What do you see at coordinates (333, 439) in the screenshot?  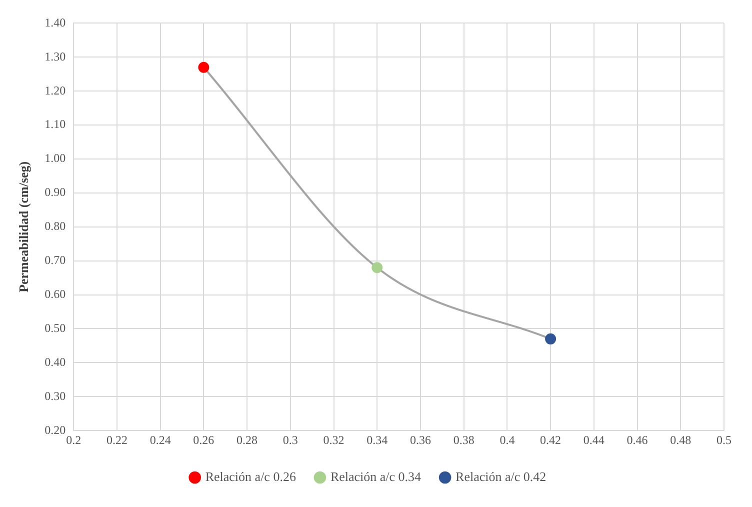 I see `x-tick-label: 0.32` at bounding box center [333, 439].